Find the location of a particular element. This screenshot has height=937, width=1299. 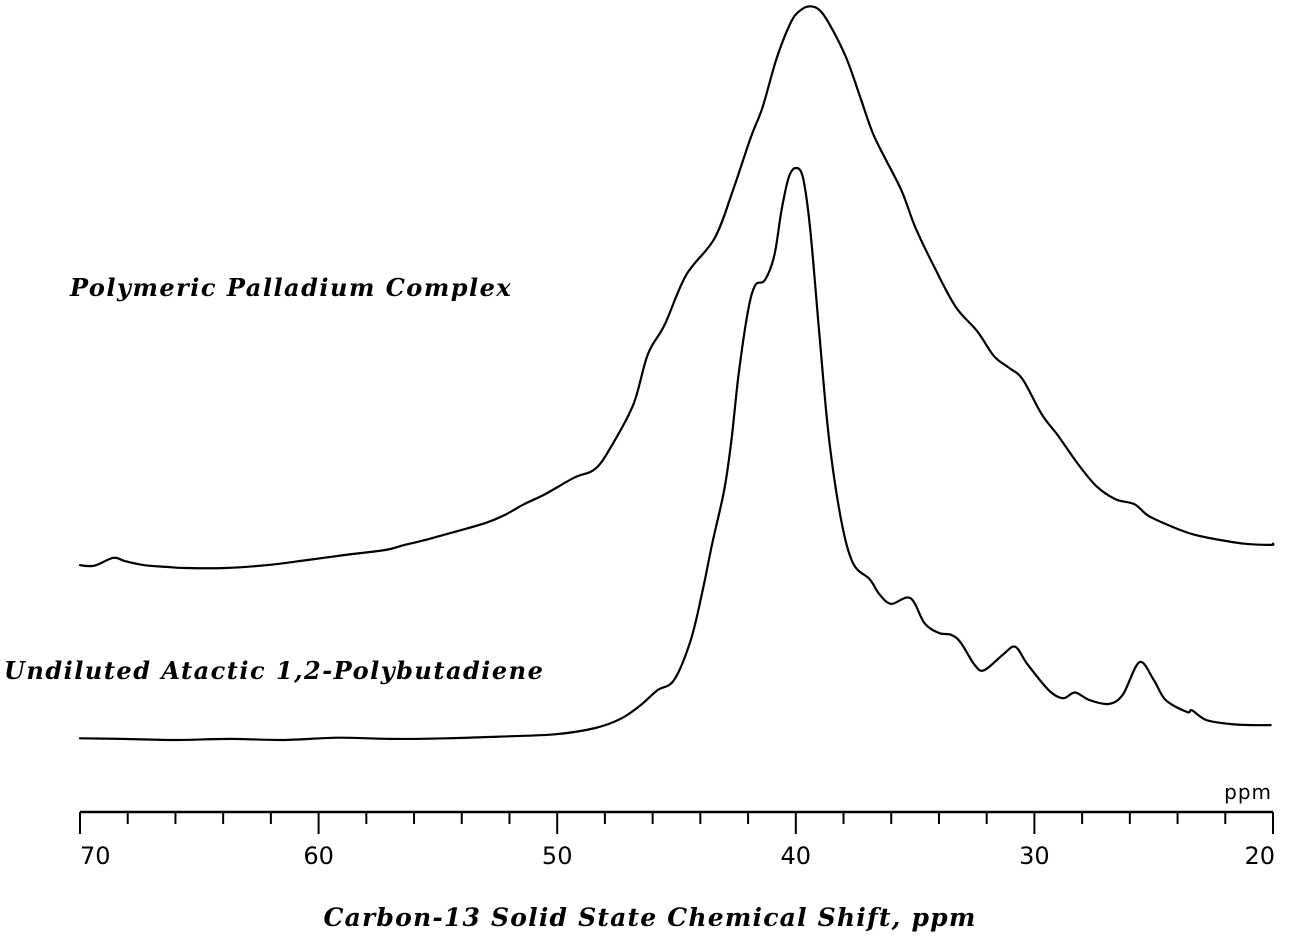

x-axis: 70 60 50 40 30 20 ppm is located at coordinates (677, 825).